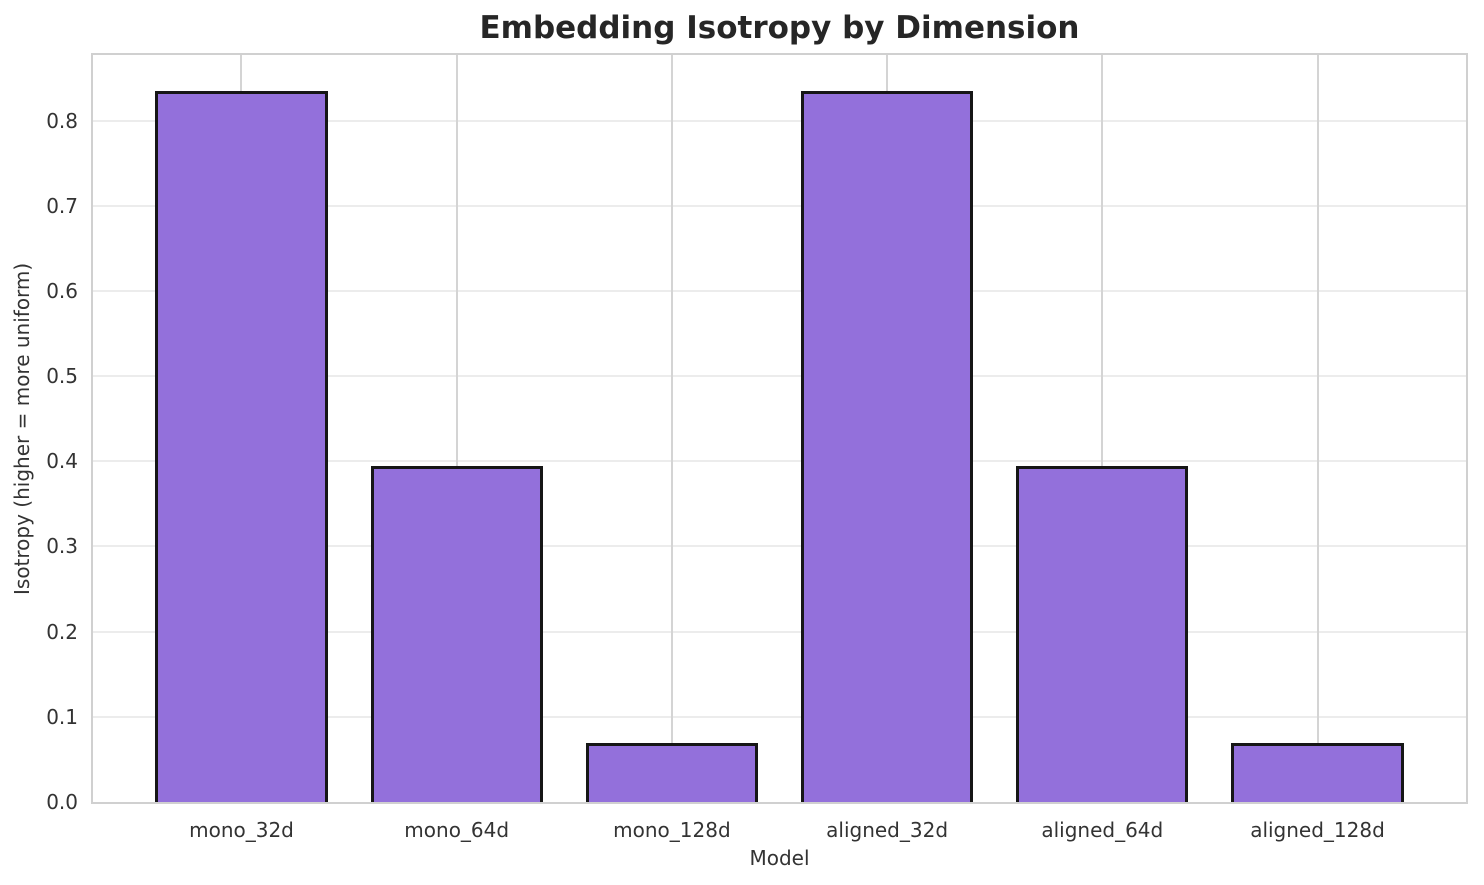 The width and height of the screenshot is (1484, 885). I want to click on y-tick-label: 0.6, so click(62, 290).